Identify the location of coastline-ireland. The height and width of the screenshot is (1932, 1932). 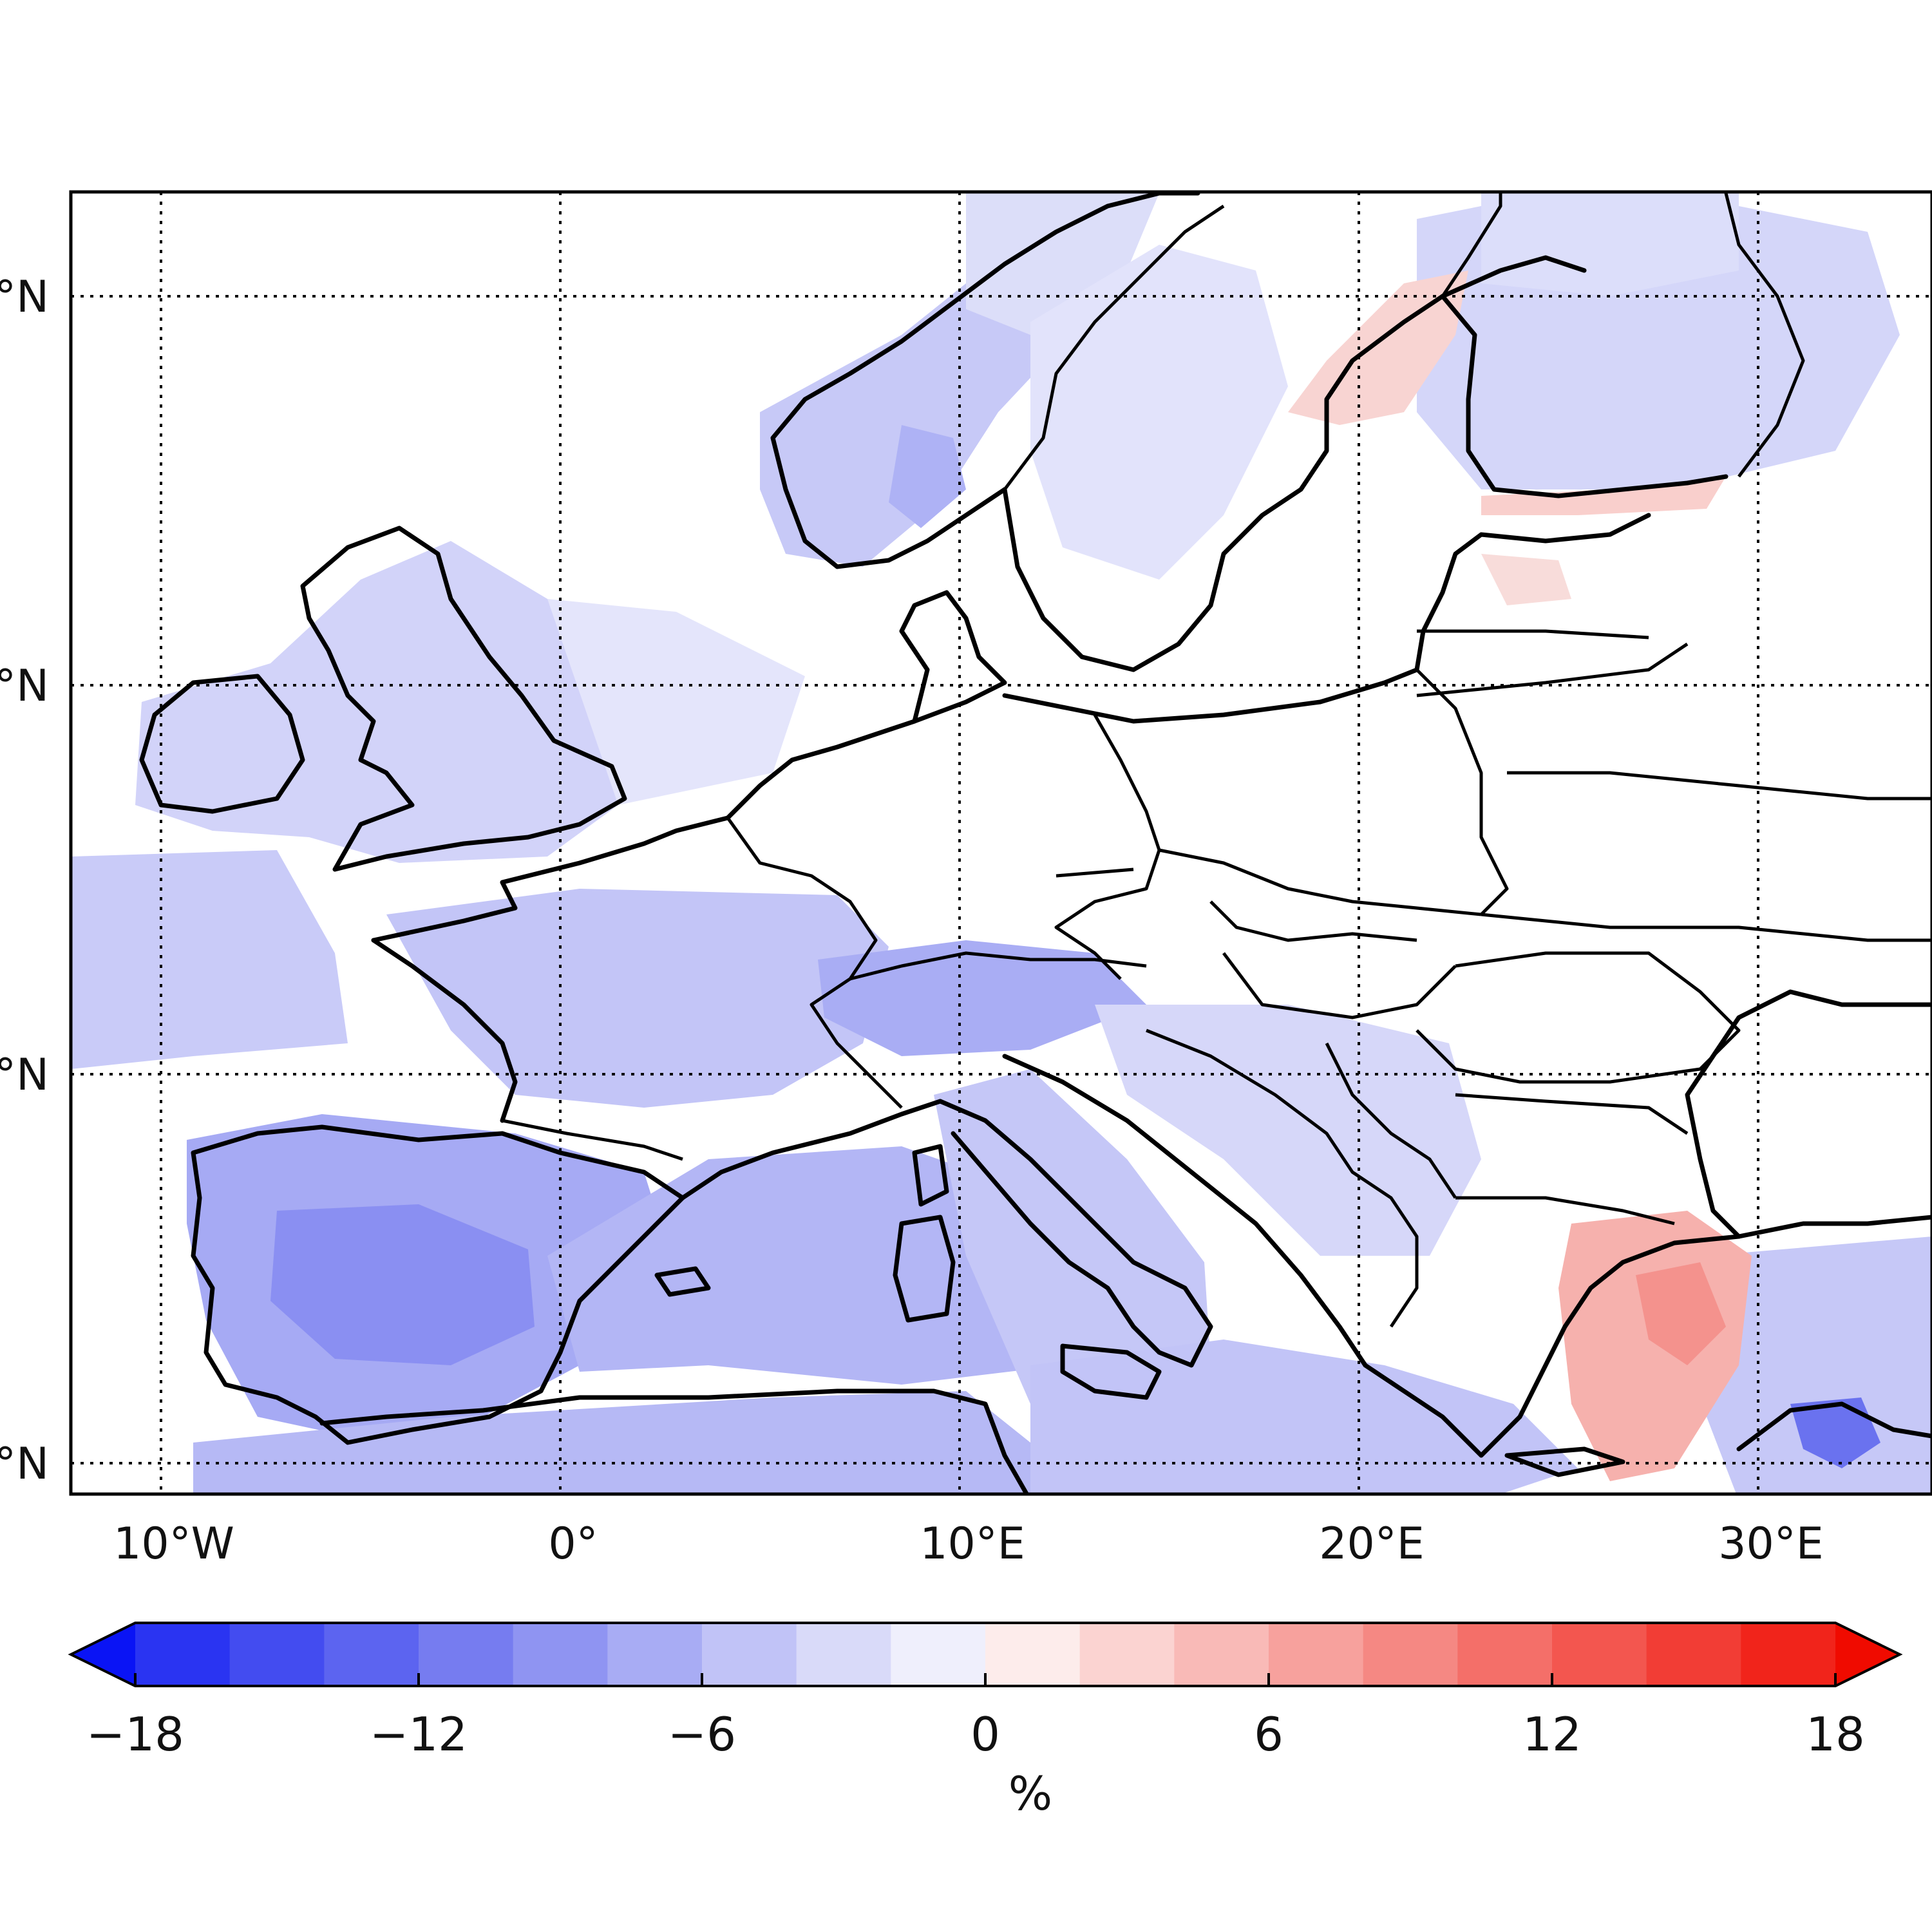
(222, 744).